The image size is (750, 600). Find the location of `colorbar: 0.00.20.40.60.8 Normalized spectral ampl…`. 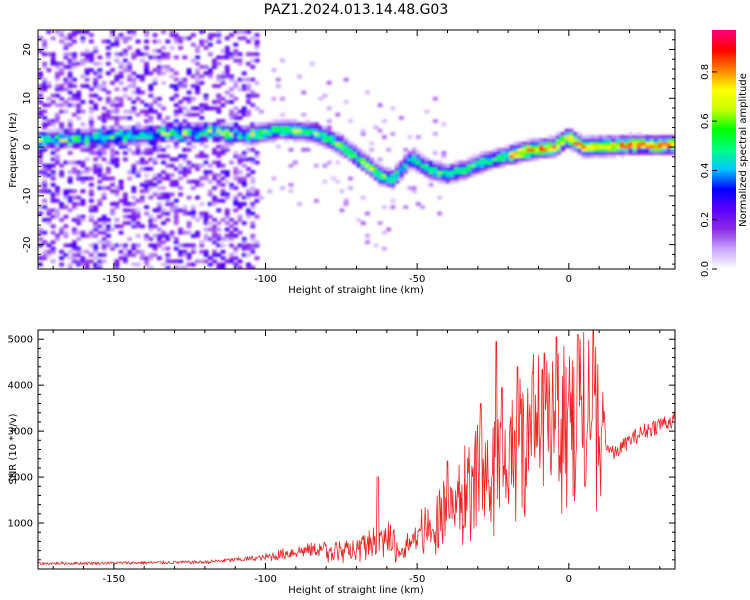

colorbar: 0.00.20.40.60.8 Normalized spectral ampl… is located at coordinates (724, 153).